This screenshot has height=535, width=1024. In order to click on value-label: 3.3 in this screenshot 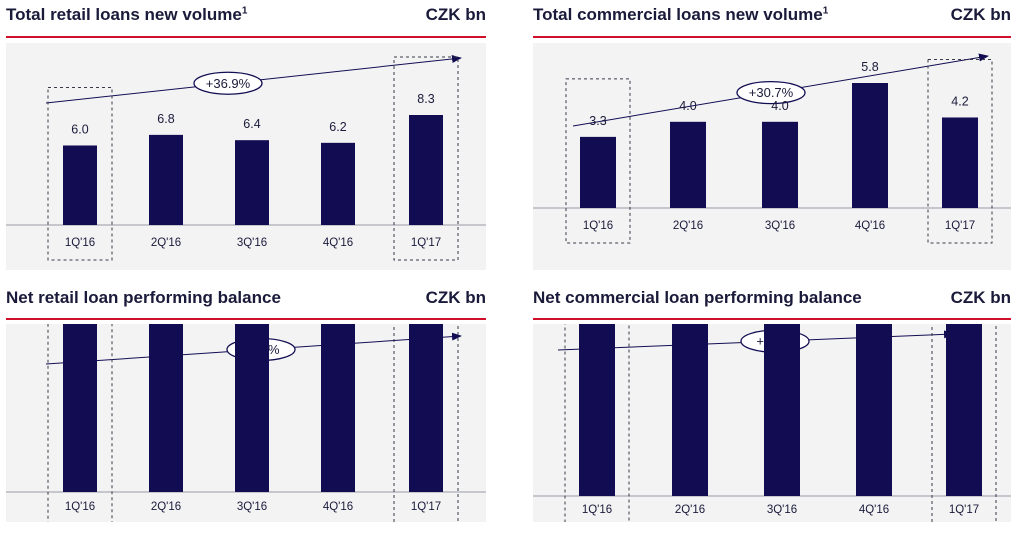, I will do `click(597, 121)`.